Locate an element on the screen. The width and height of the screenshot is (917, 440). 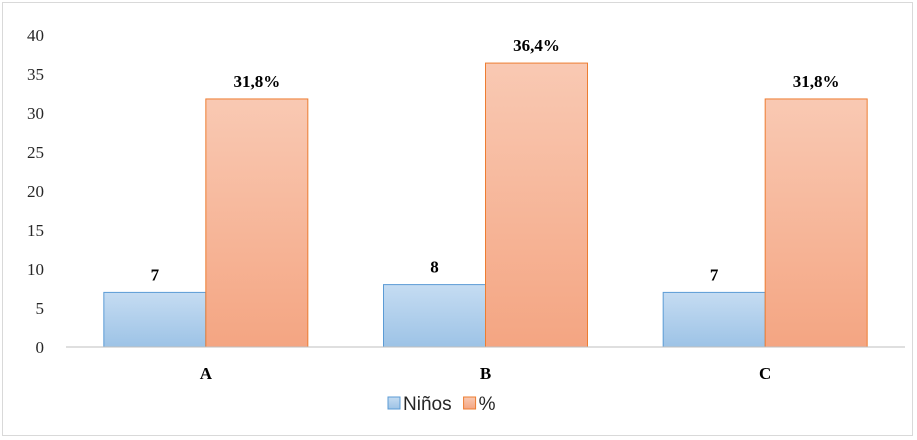
bar-percent-b is located at coordinates (536, 205).